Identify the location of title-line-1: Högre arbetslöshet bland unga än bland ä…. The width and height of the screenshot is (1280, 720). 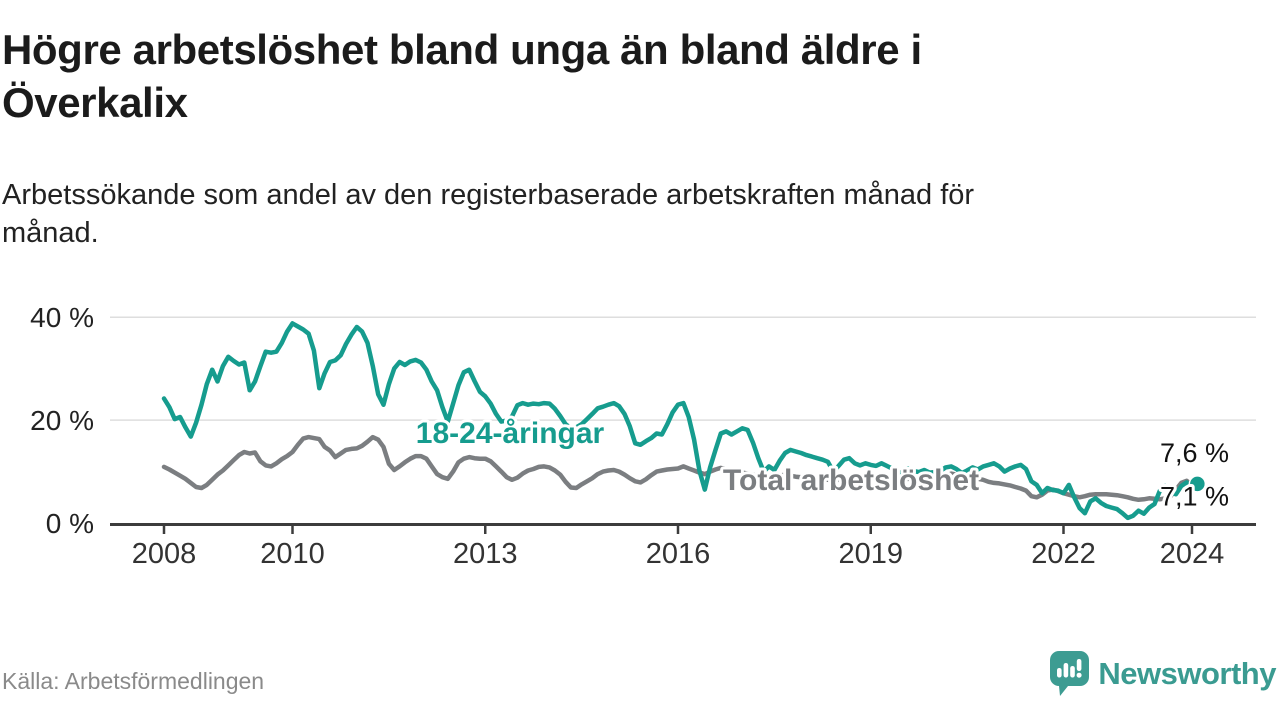
(462, 49).